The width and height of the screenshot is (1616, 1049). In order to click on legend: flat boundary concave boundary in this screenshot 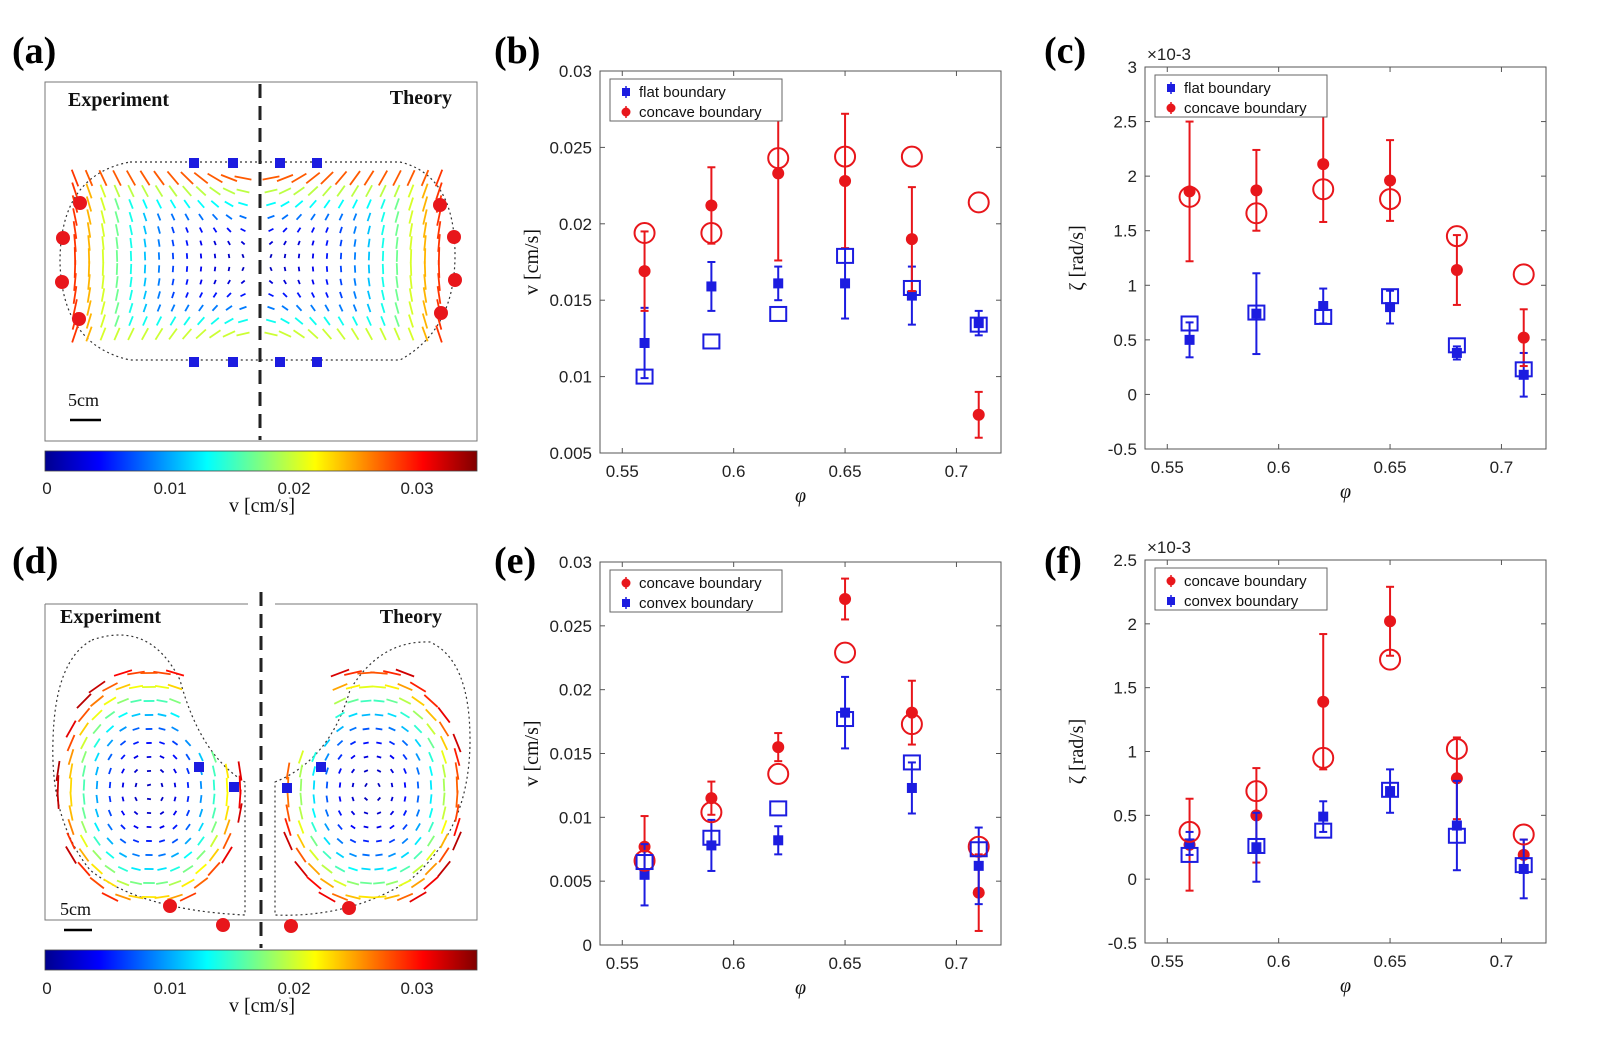, I will do `click(696, 100)`.